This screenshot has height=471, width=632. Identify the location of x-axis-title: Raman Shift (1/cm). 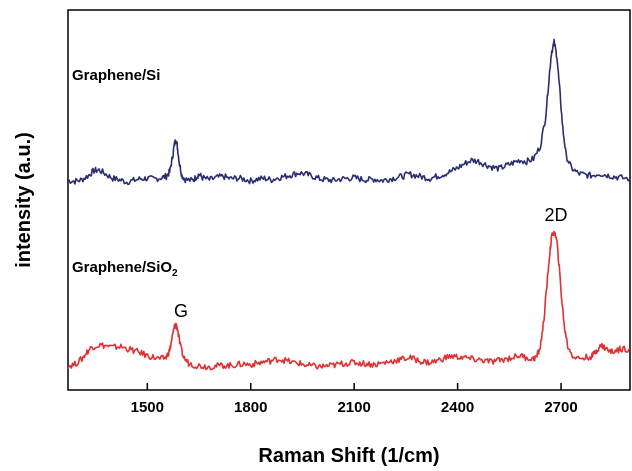
(348, 456).